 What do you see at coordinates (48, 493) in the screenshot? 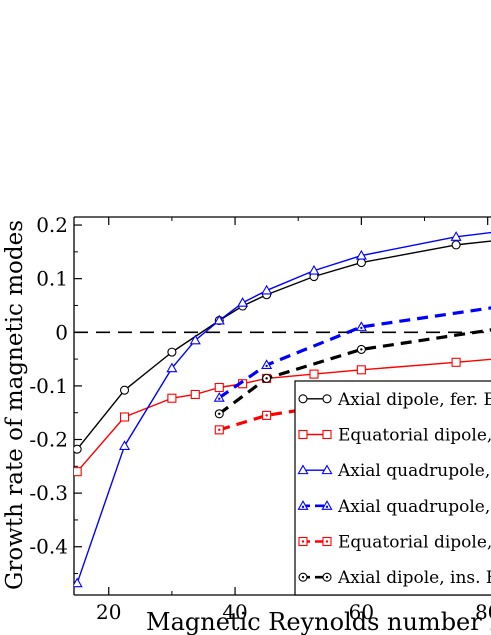
I see `y-tick-label: -0.3` at bounding box center [48, 493].